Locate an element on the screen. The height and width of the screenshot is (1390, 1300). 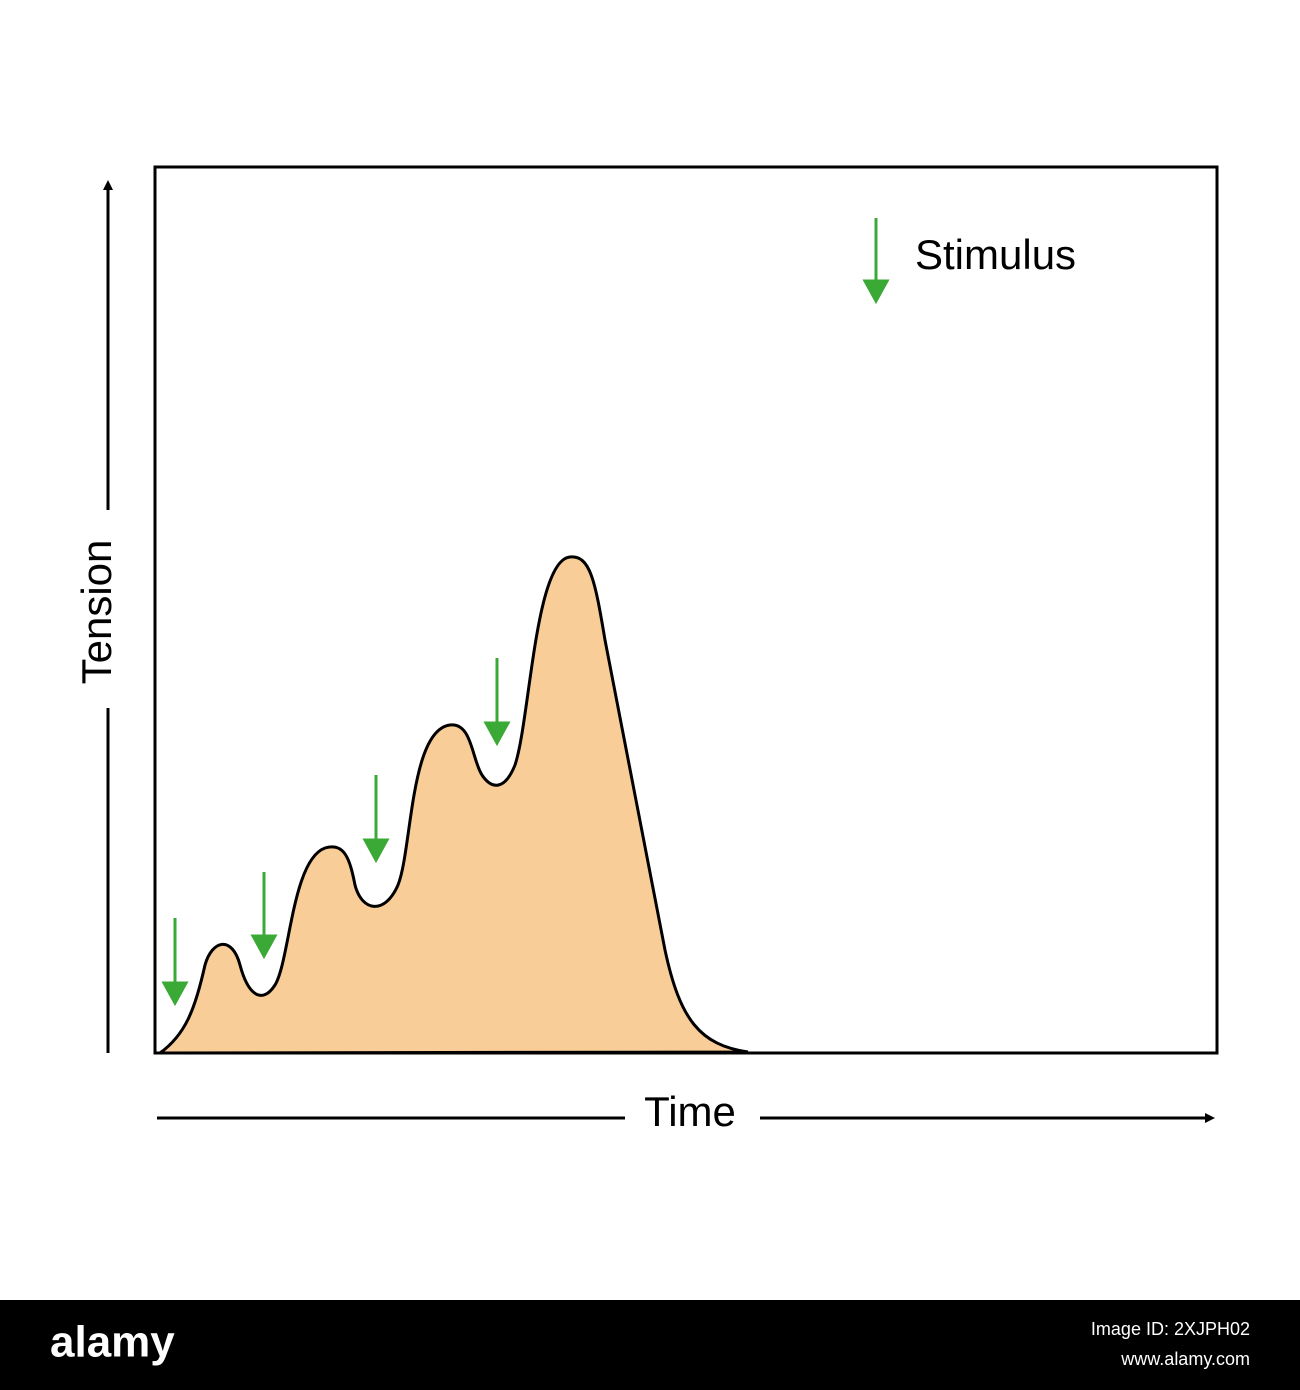
footer-brand: alamy is located at coordinates (112, 1342).